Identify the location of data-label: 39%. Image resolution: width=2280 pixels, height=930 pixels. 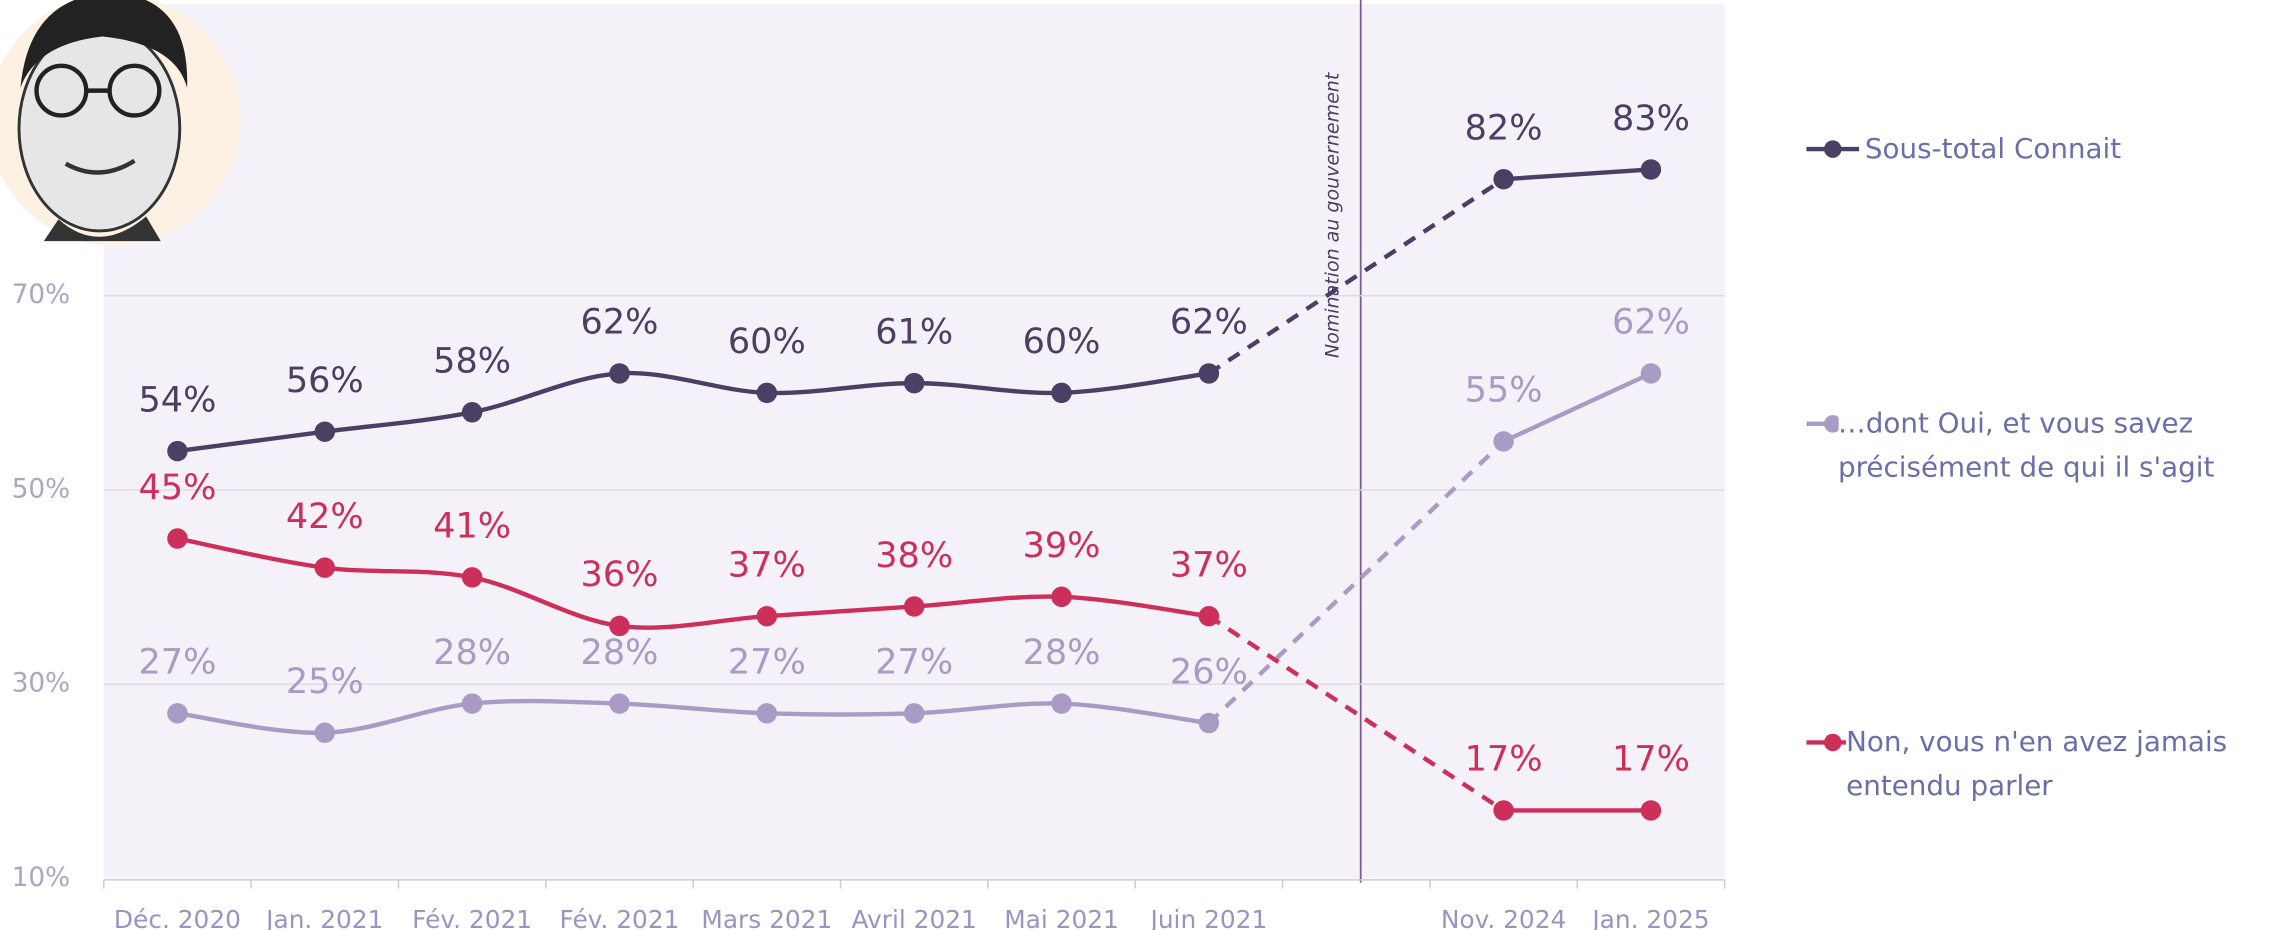
(1062, 545).